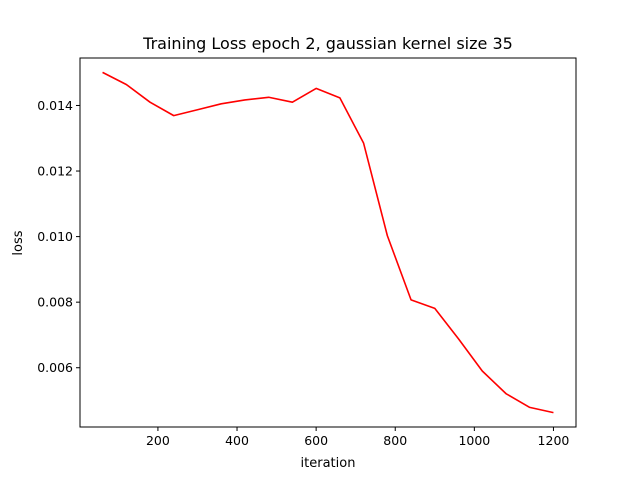  I want to click on x-tick-label: 800, so click(395, 440).